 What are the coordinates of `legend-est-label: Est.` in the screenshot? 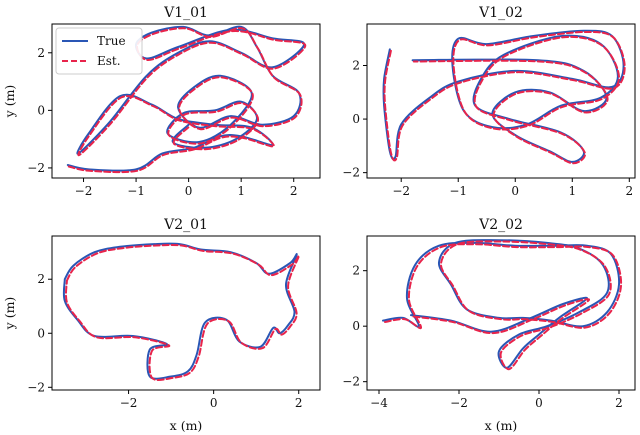 It's located at (109, 61).